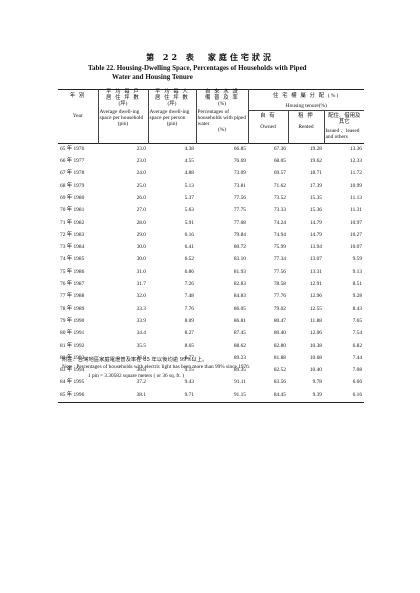 The height and width of the screenshot is (593, 420). I want to click on header-owned-zh: 自 有, so click(268, 115).